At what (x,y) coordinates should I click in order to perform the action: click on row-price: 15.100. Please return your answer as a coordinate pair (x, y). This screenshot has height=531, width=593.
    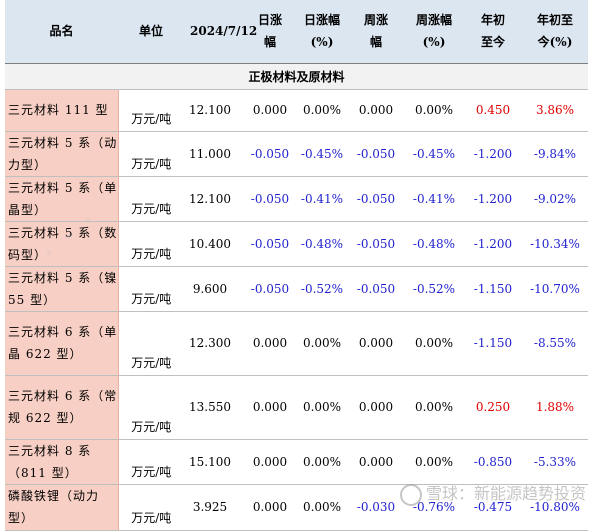
    Looking at the image, I should click on (210, 461).